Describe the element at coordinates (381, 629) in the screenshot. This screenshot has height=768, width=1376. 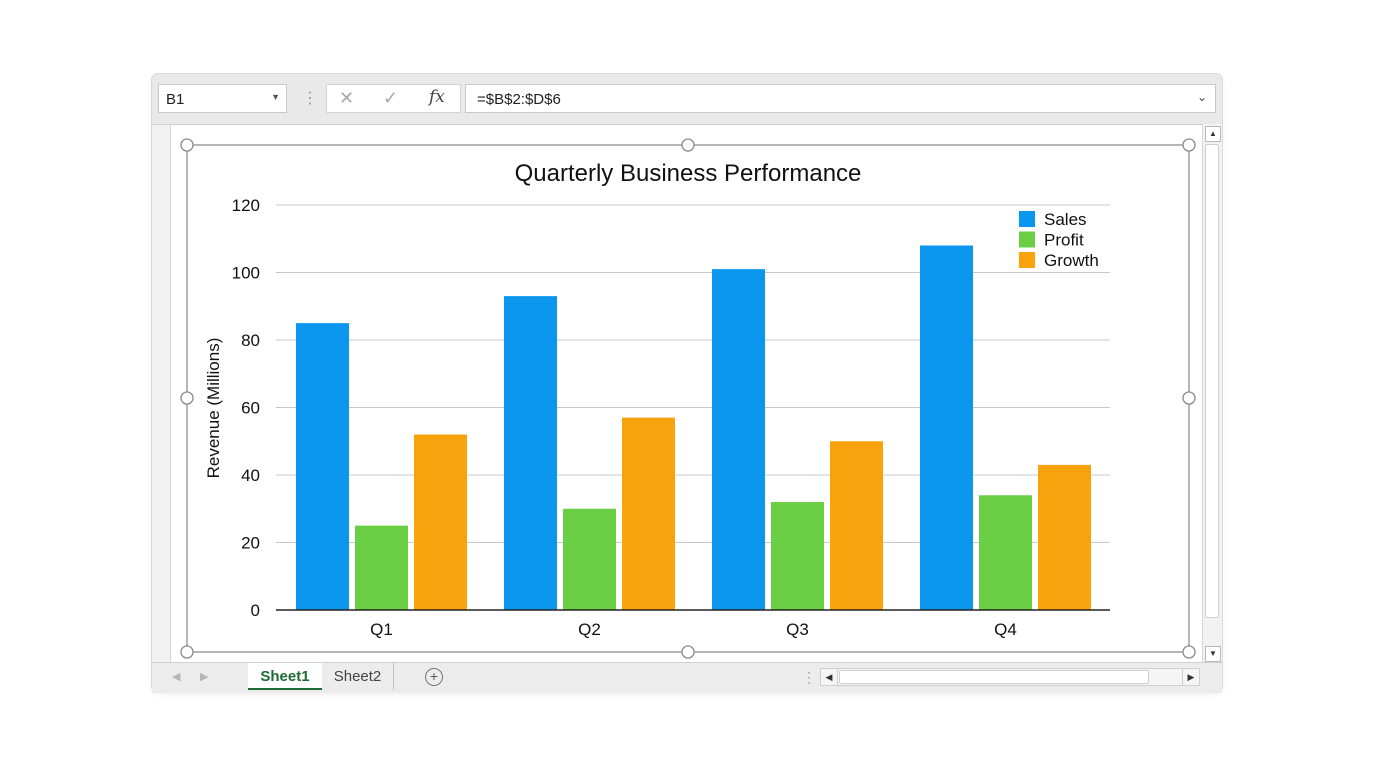
I see `x-tick-label: Q1` at that location.